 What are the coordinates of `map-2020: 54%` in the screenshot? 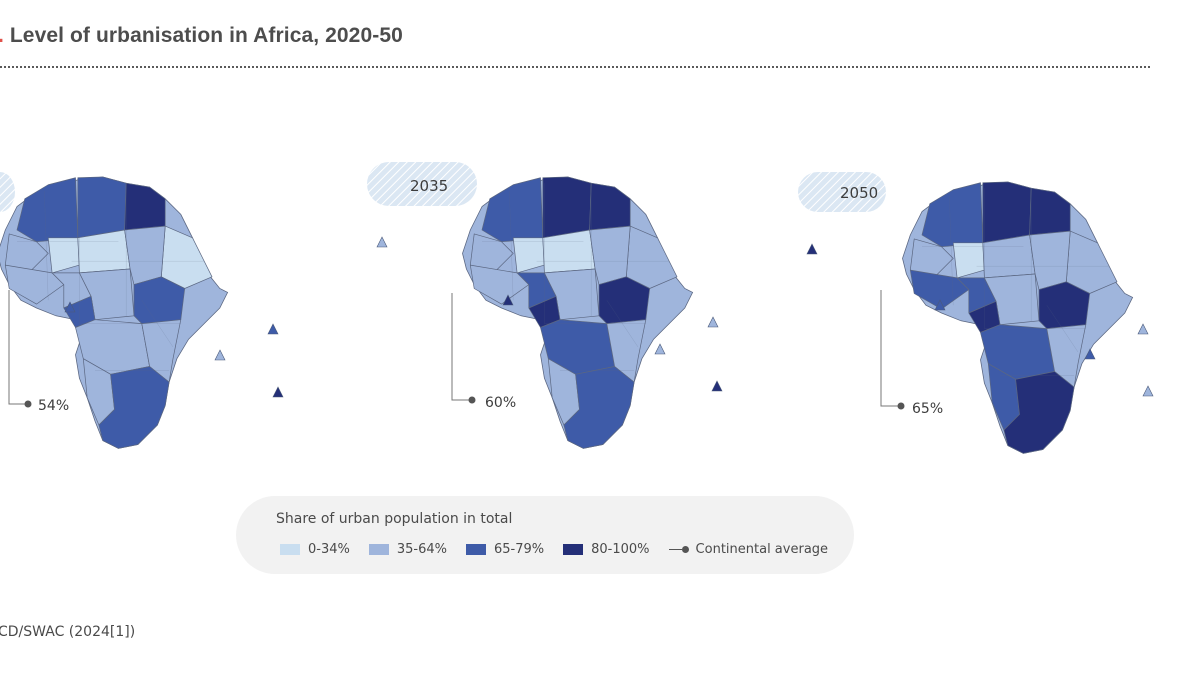 It's located at (142, 310).